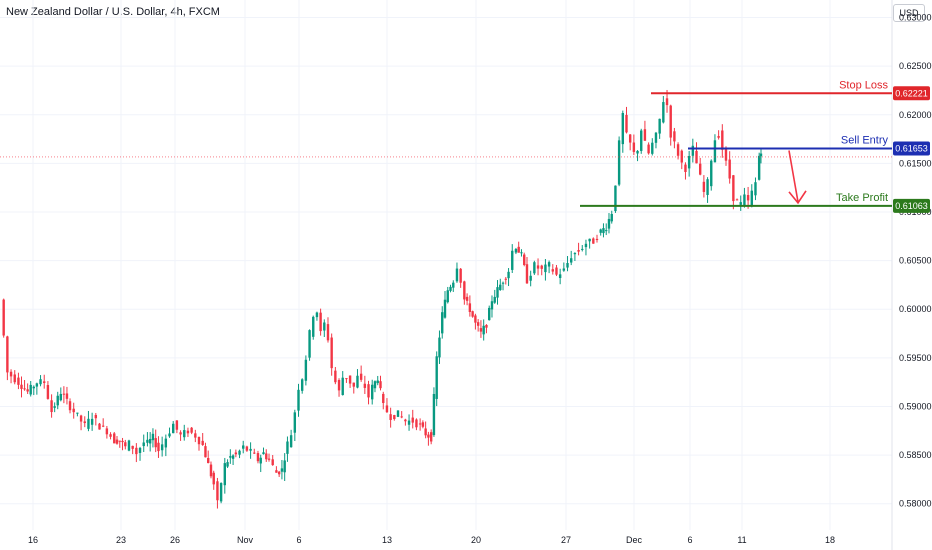  Describe the element at coordinates (915, 504) in the screenshot. I see `y-tick-label: 0.58000` at that location.